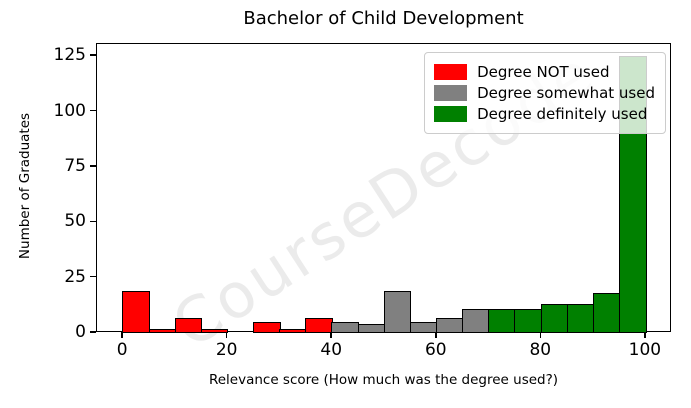 This screenshot has width=691, height=408. What do you see at coordinates (80, 332) in the screenshot?
I see `y-tick-label: 0` at bounding box center [80, 332].